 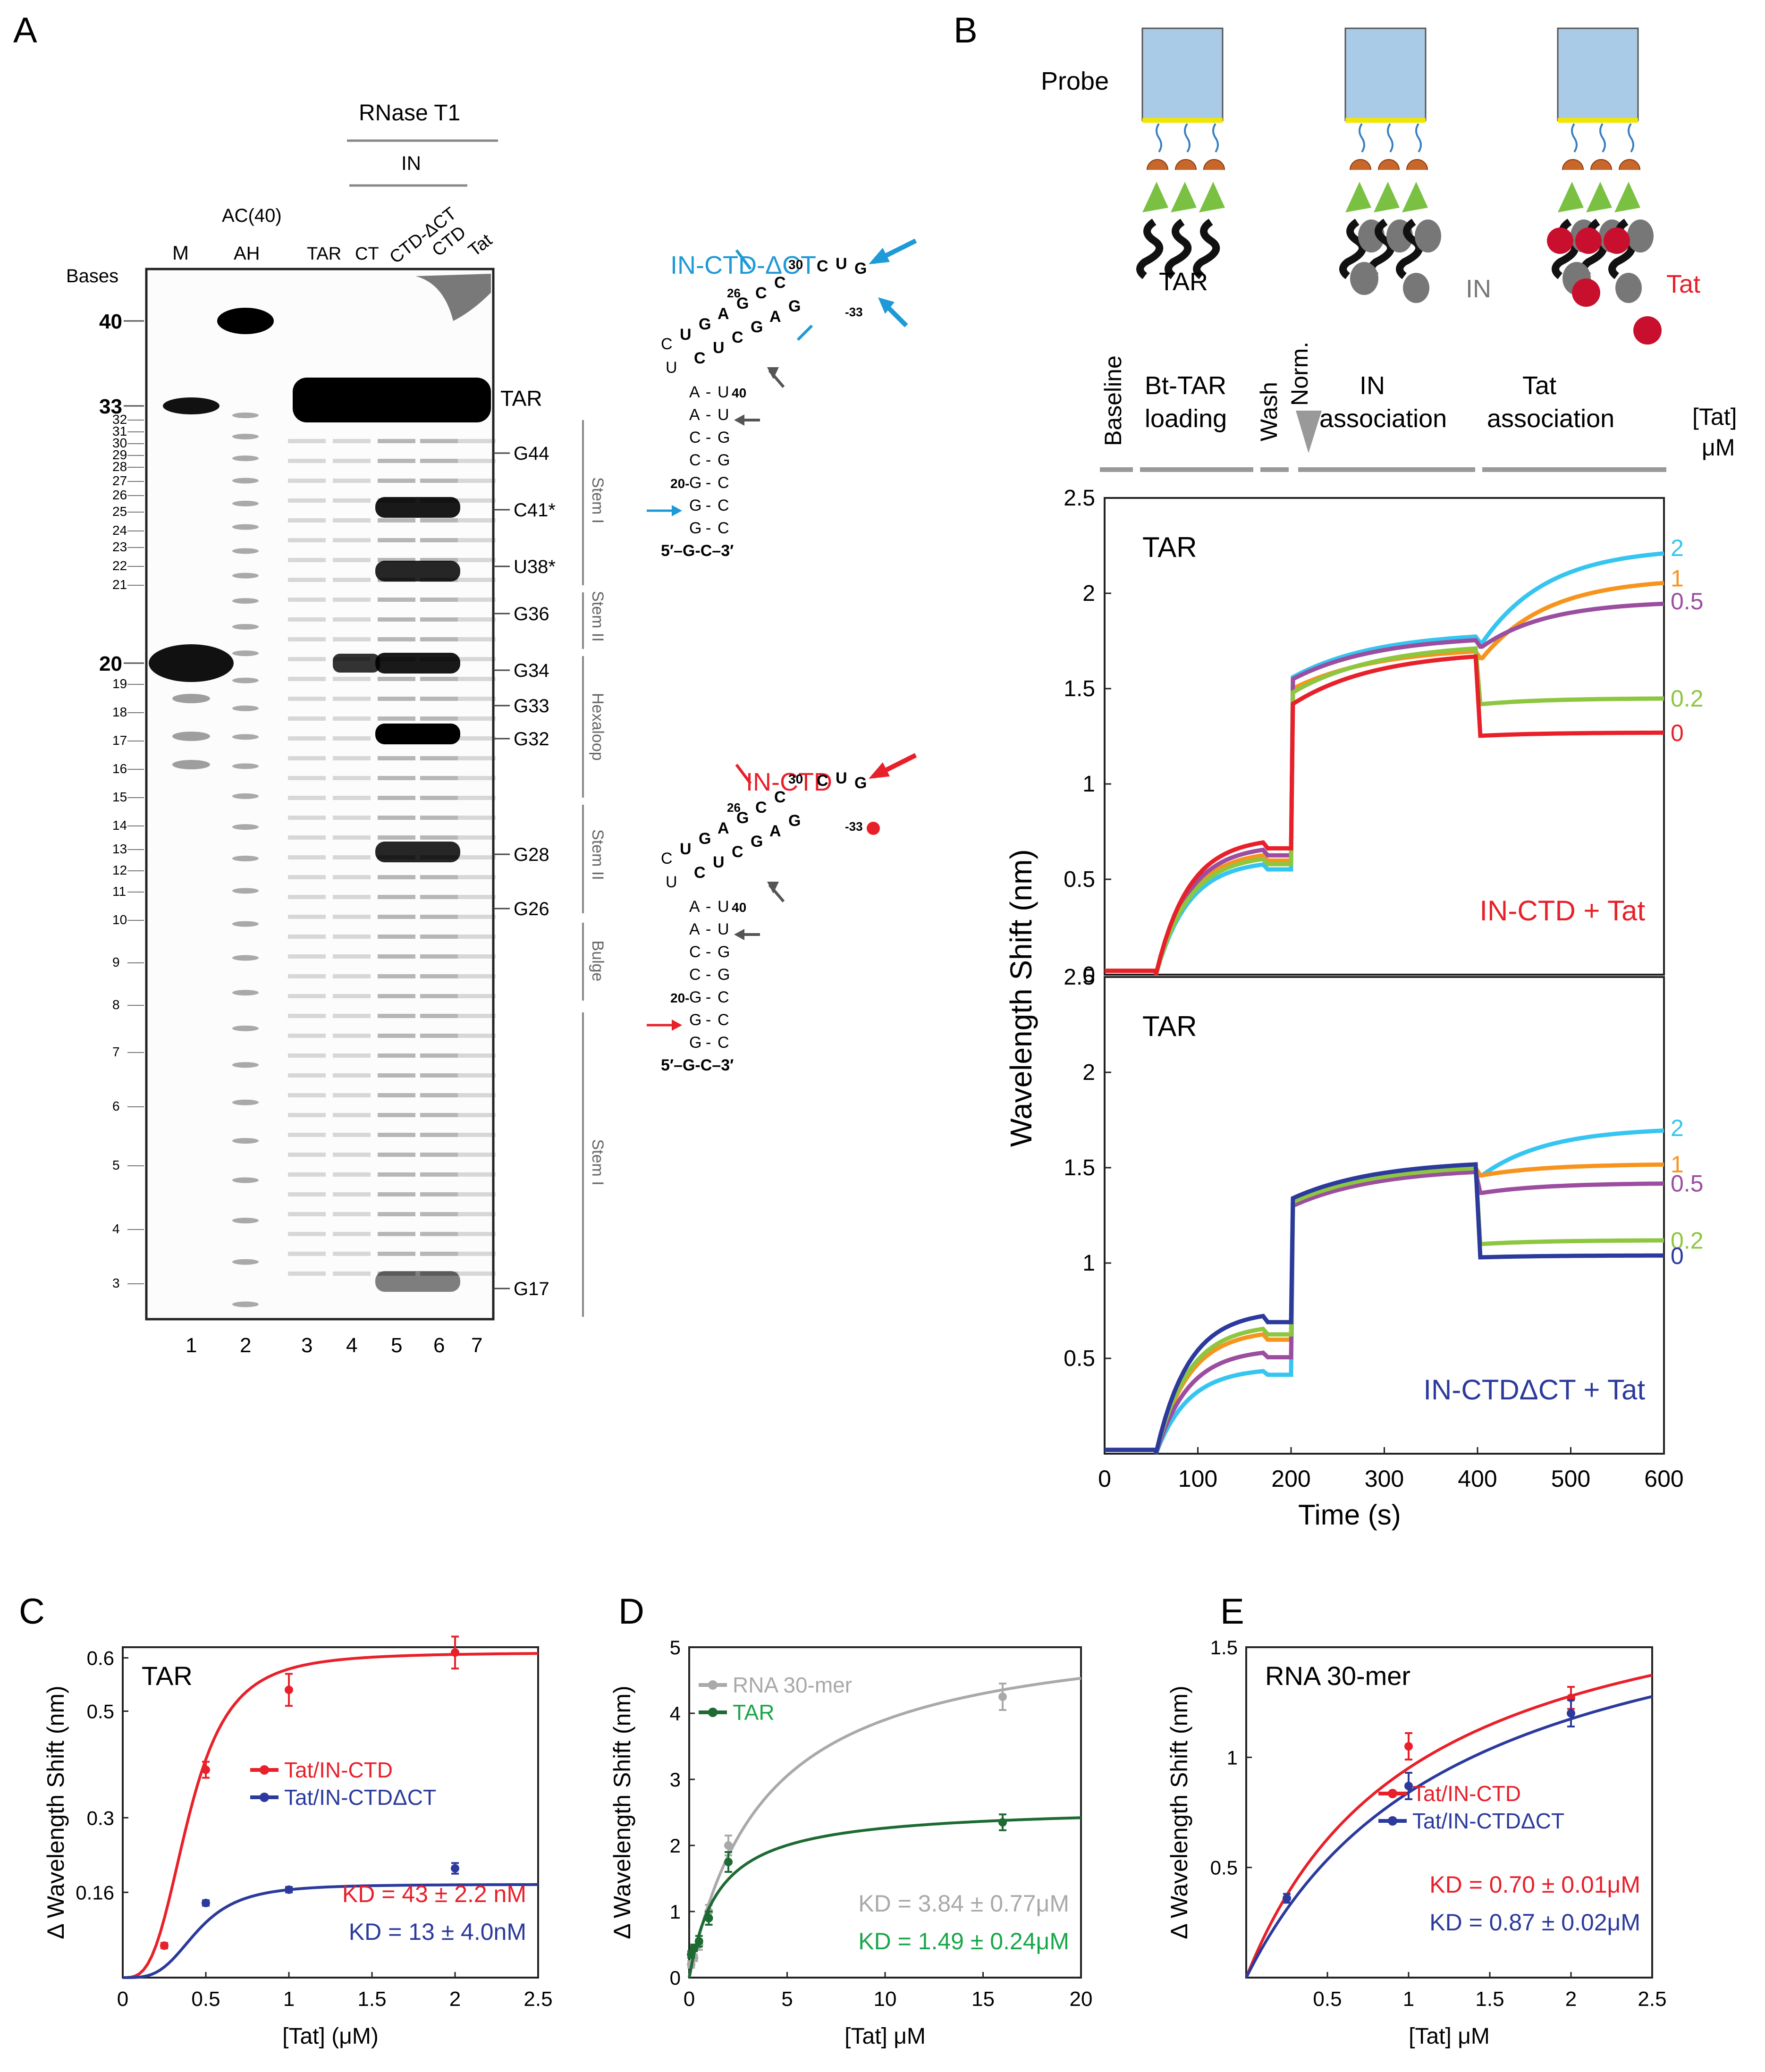 What do you see at coordinates (119, 546) in the screenshot?
I see `ladder-minor-label: 23` at bounding box center [119, 546].